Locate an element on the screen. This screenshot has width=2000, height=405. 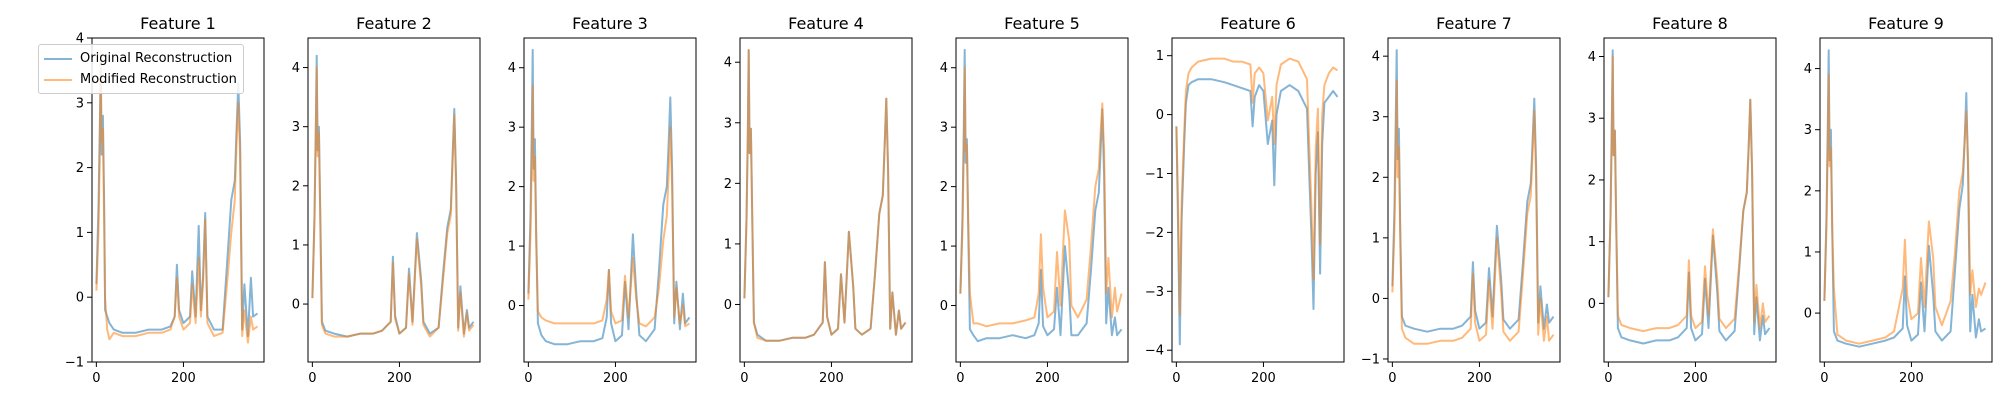
panel-8: Feature 8 0 200 0 1 2 3 4 is located at coordinates (1682, 200).